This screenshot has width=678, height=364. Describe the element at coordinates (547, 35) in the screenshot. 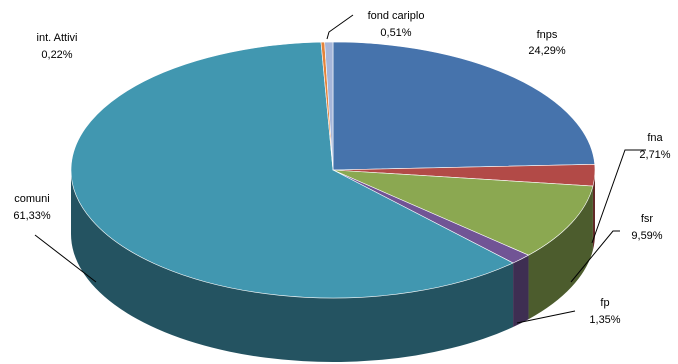

I see `label-fnps-name: fnps` at that location.